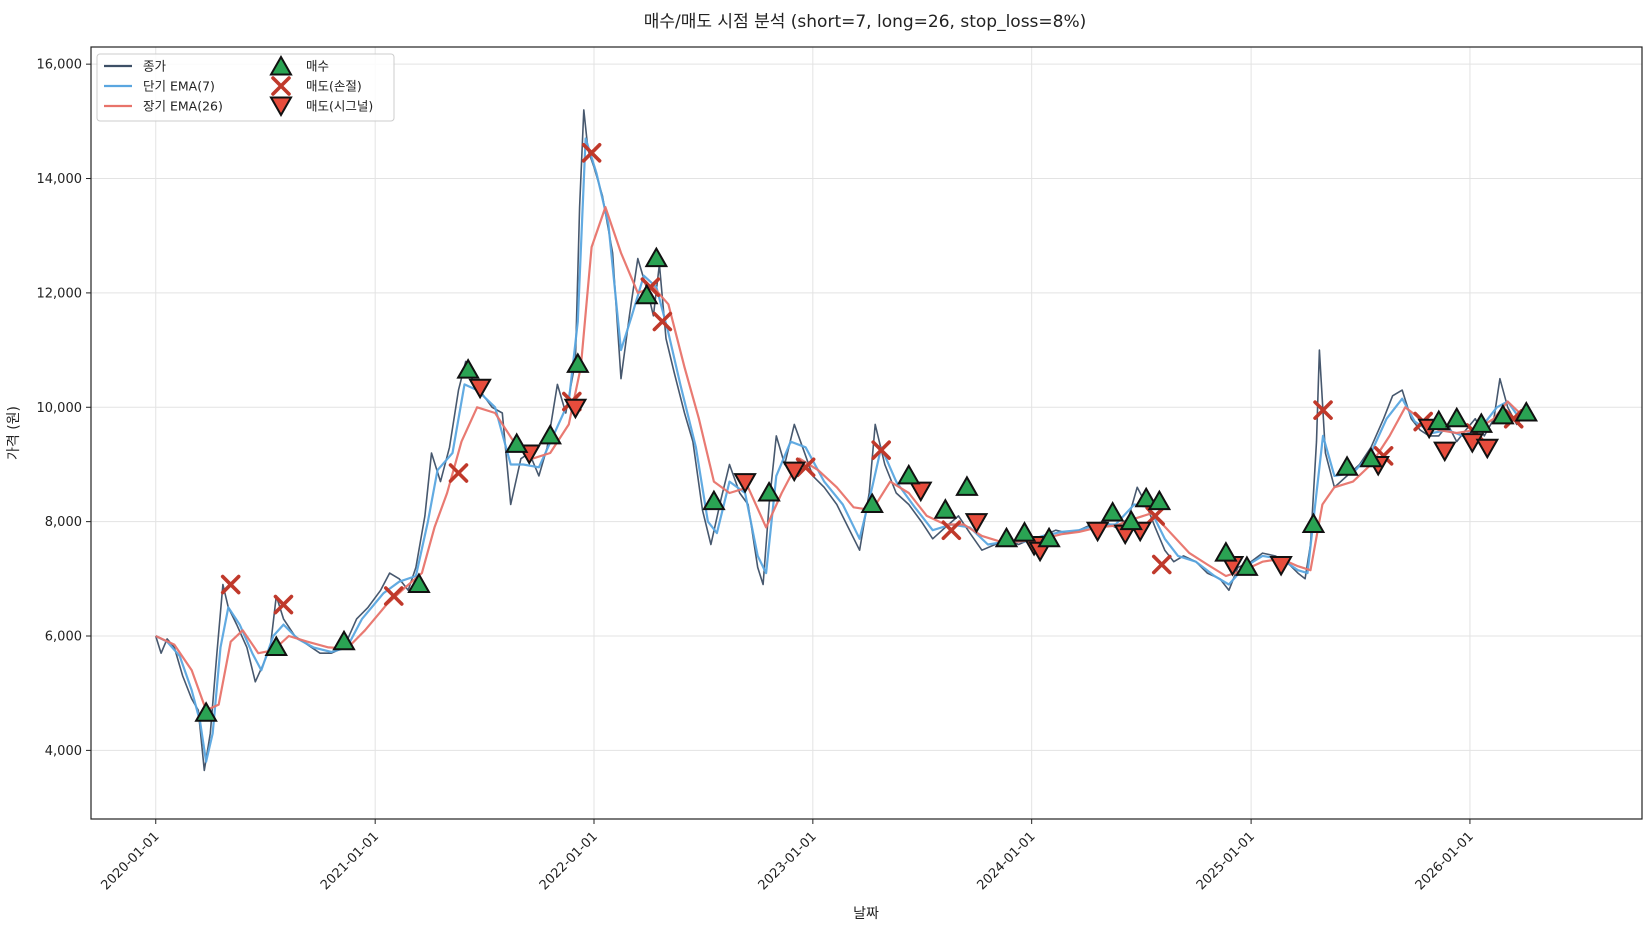 The image size is (1650, 930). I want to click on x-tick-label: 2023-01-01, so click(788, 861).